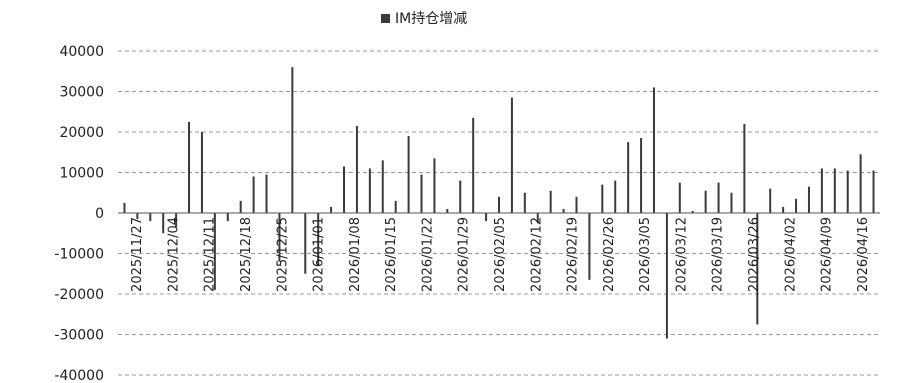 This screenshot has height=383, width=923. What do you see at coordinates (645, 254) in the screenshot?
I see `x-tick-label: 2026/03/05` at bounding box center [645, 254].